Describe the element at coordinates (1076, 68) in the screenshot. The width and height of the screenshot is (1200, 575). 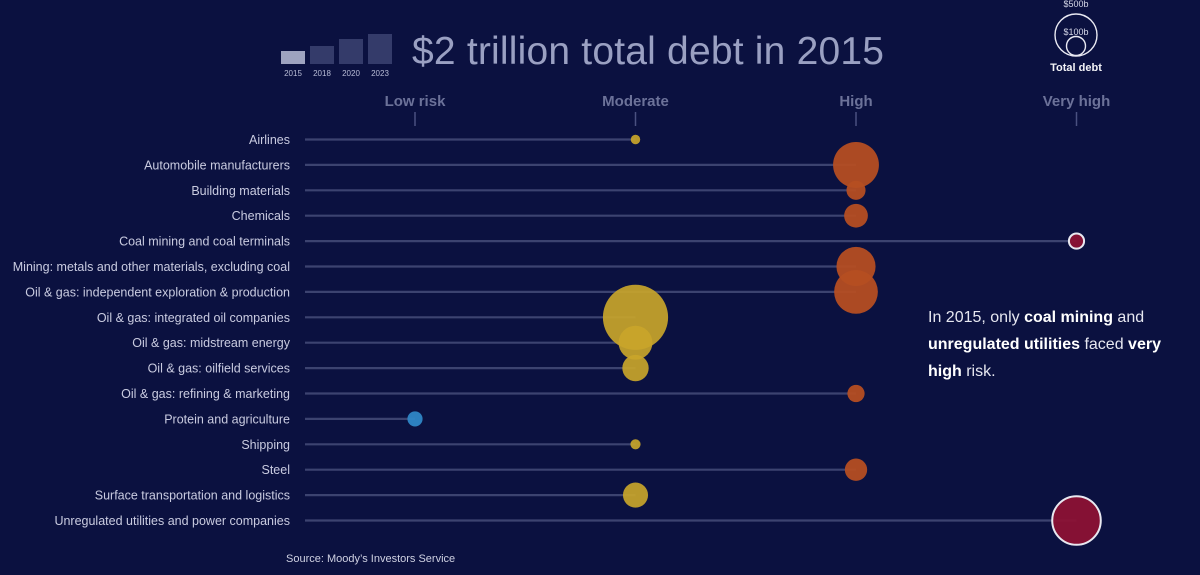
I see `size-legend-title: Total debt` at that location.